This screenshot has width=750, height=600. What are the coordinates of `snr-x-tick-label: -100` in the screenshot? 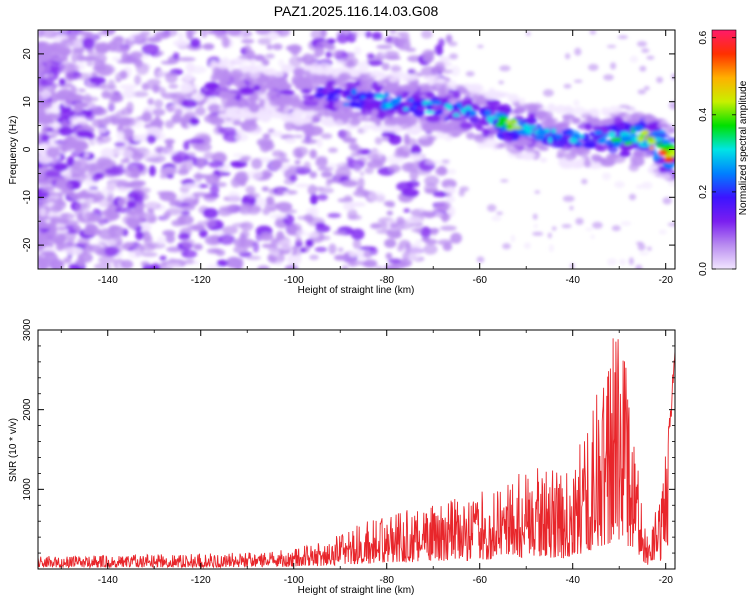 It's located at (294, 580).